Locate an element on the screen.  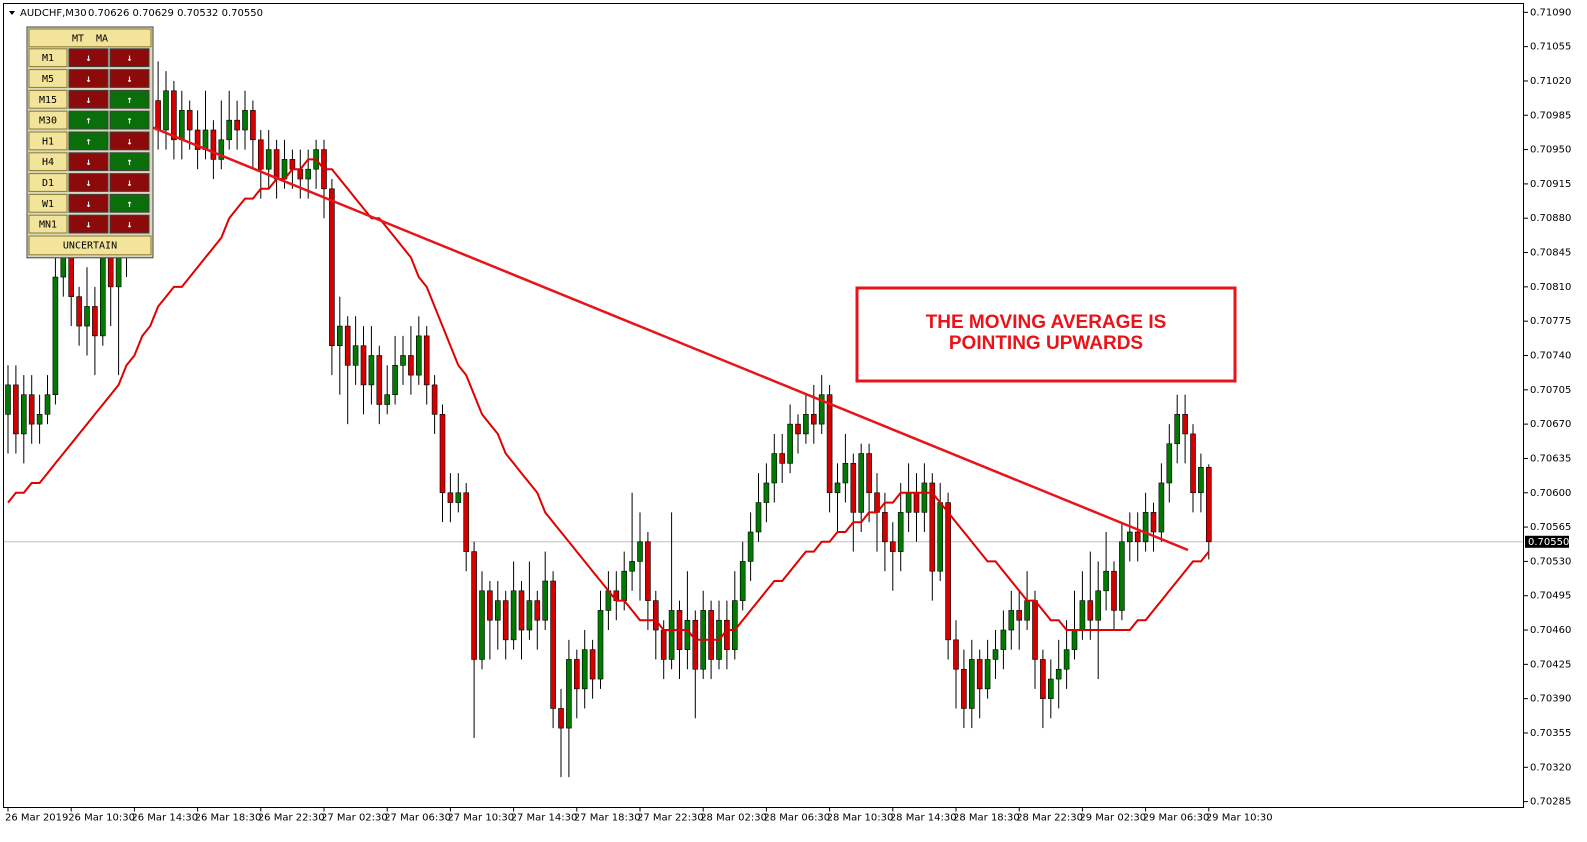
x-tick-label: 26 Mar 22:30 is located at coordinates (291, 818).